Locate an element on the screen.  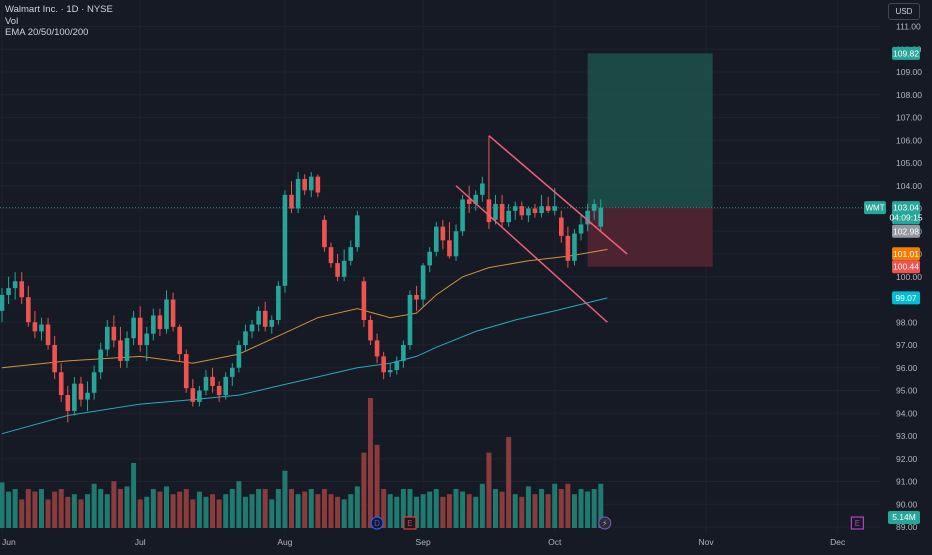
price-tag-target: 109.82 is located at coordinates (906, 53).